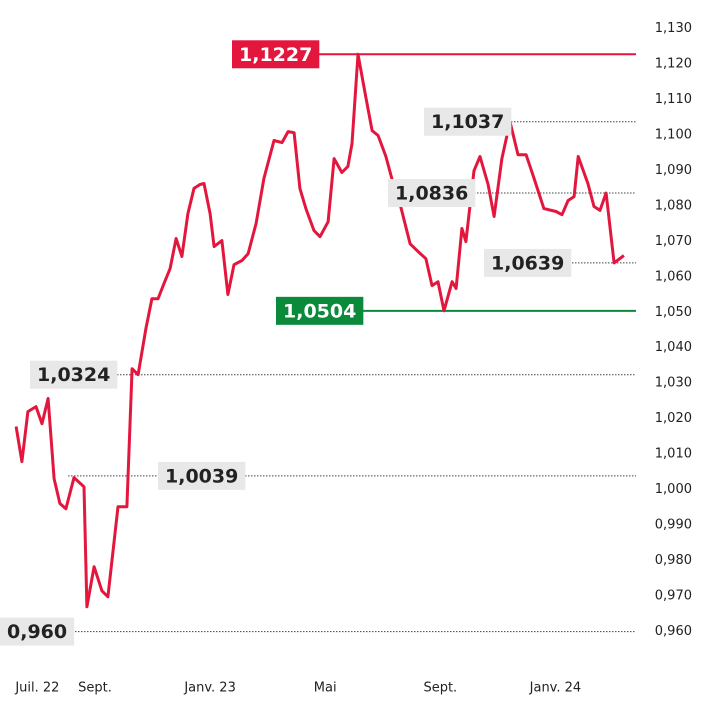  What do you see at coordinates (209, 688) in the screenshot?
I see `x-tick-label: Janv. 23` at bounding box center [209, 688].